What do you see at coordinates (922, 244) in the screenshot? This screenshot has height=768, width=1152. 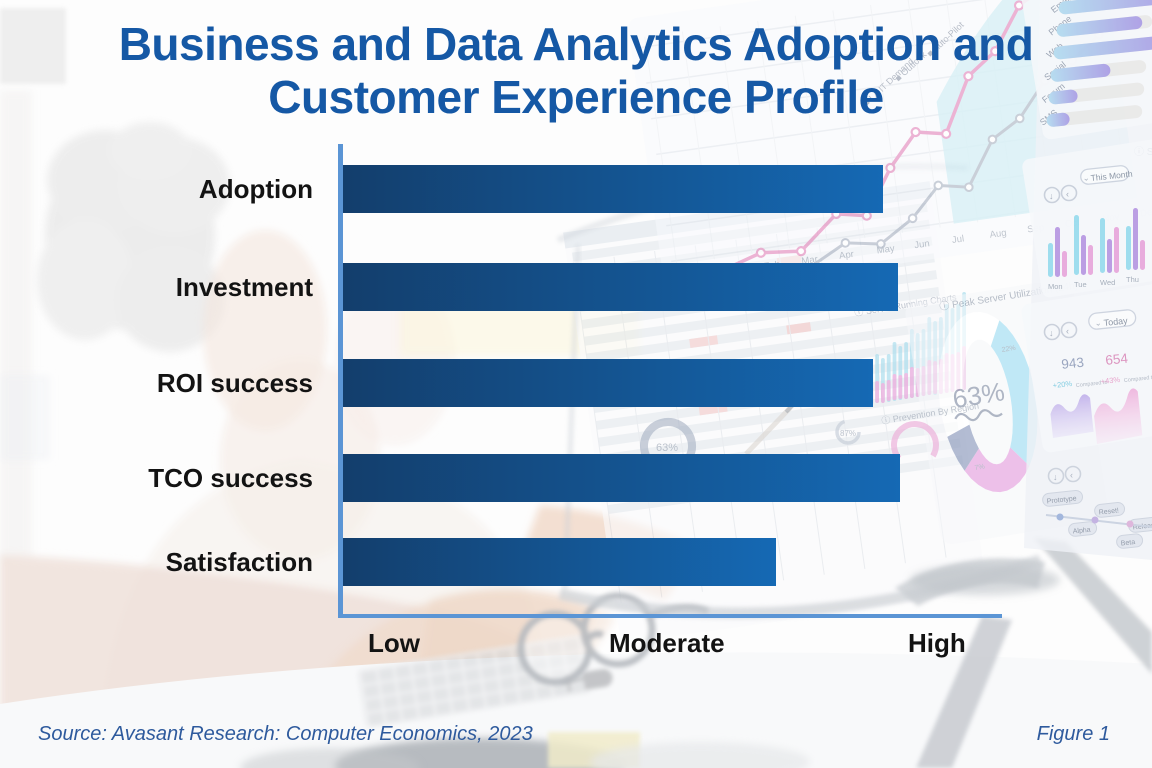 I see `svg-text: Jun` at bounding box center [922, 244].